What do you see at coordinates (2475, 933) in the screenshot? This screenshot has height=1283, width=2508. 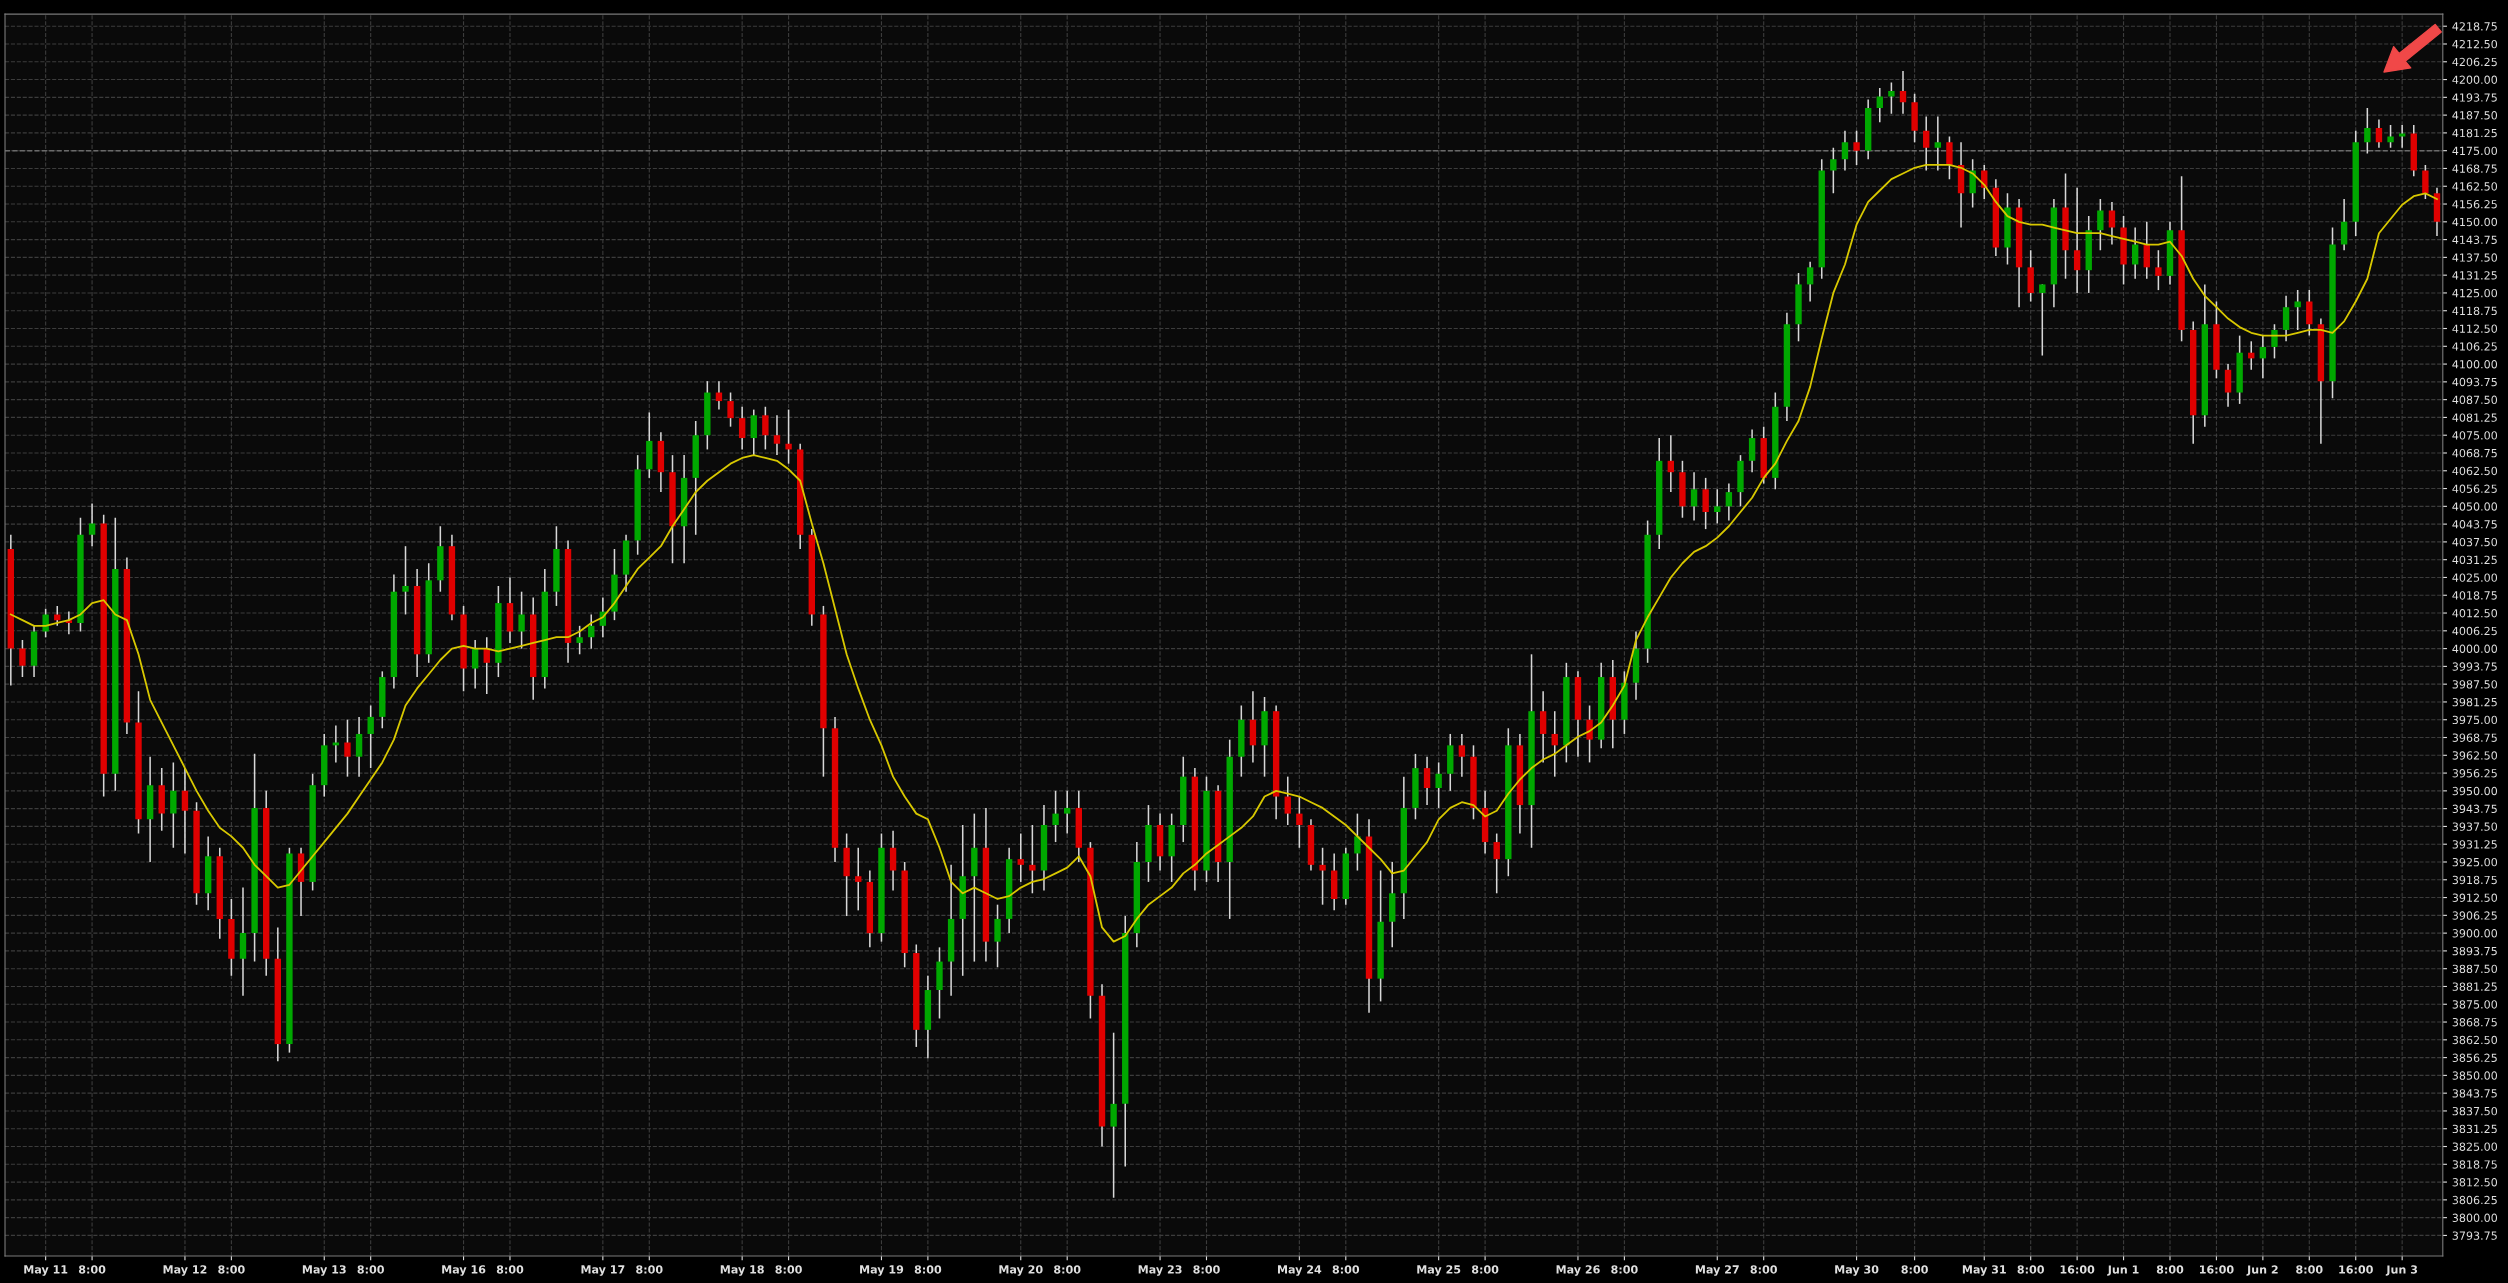 I see `y-tick-label: 3900.00` at bounding box center [2475, 933].